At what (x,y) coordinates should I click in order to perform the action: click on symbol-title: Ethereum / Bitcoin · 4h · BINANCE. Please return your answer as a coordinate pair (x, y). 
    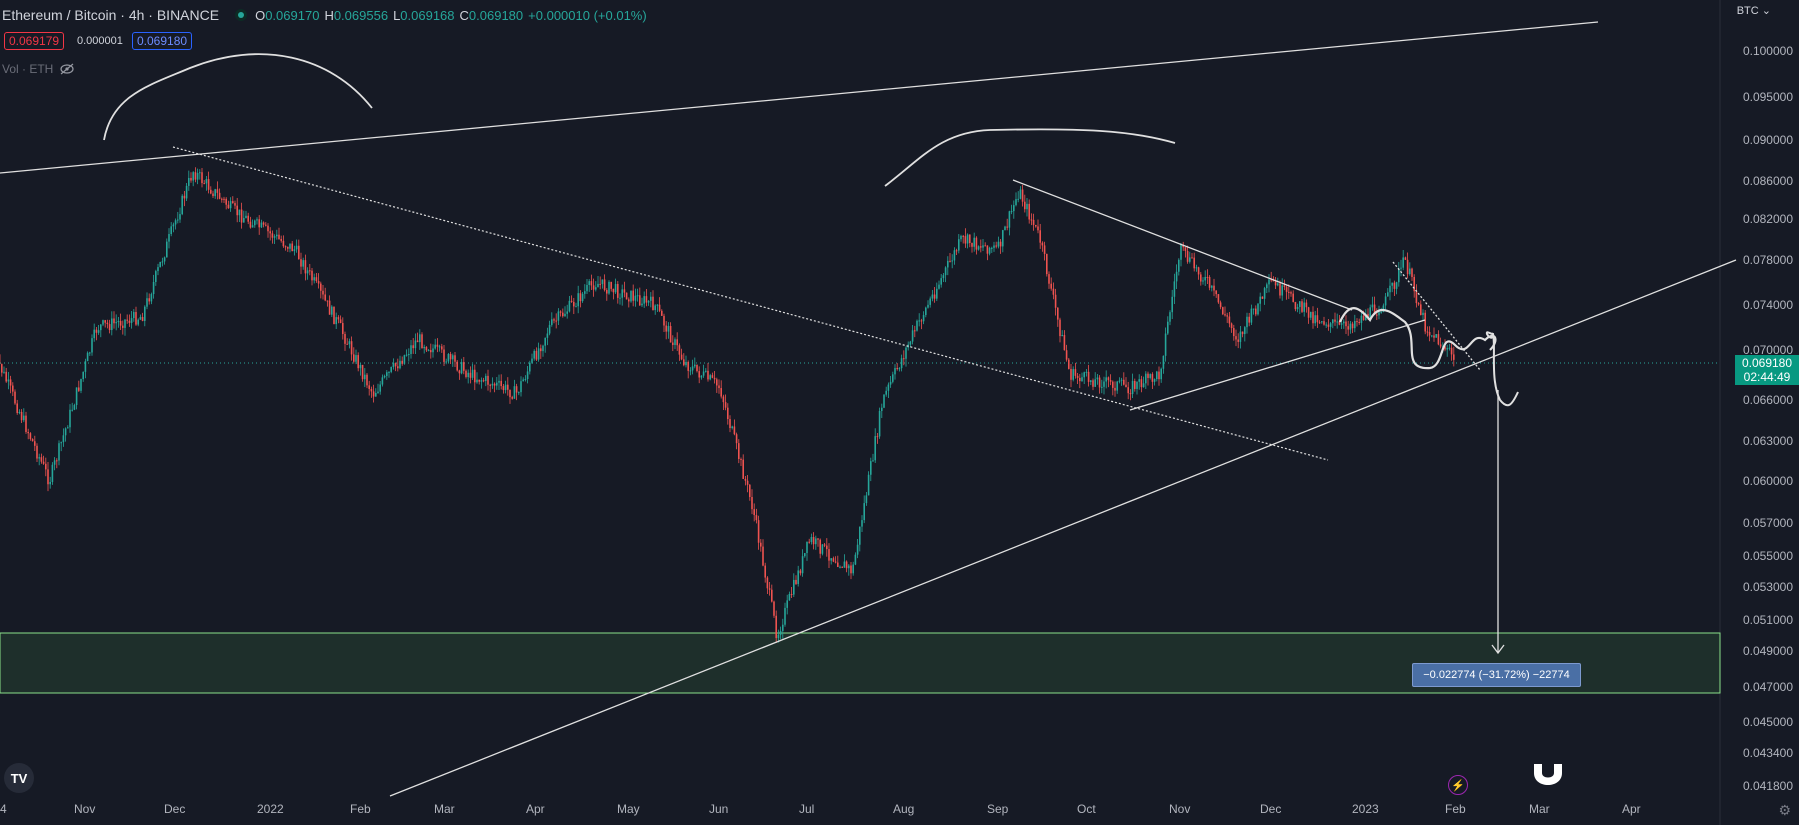
    Looking at the image, I should click on (111, 15).